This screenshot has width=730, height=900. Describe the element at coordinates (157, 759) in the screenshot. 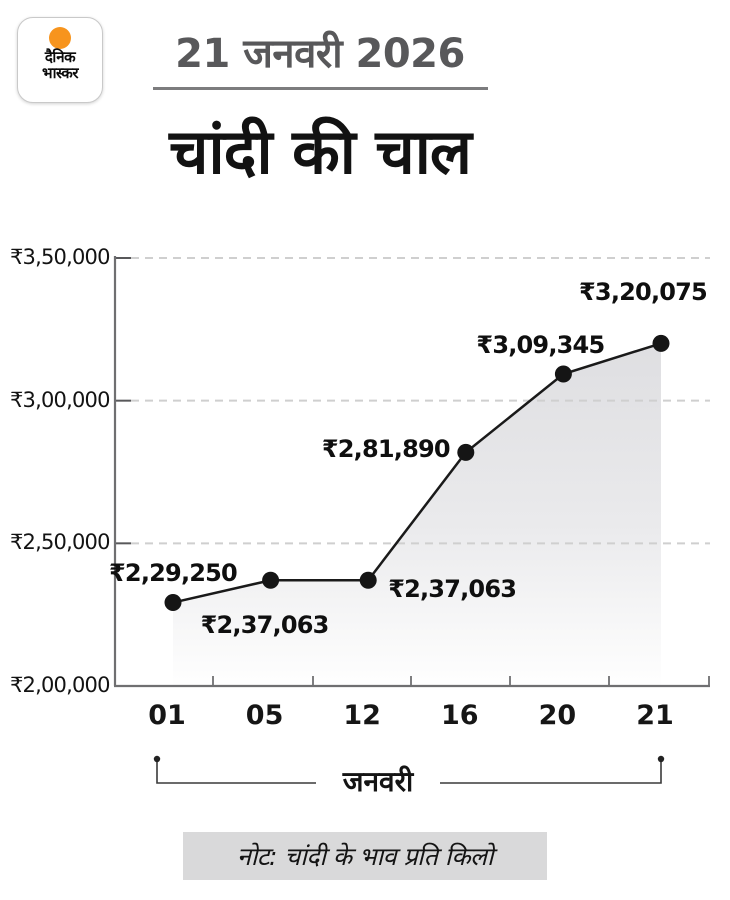

I see `bracket-left-dot` at that location.